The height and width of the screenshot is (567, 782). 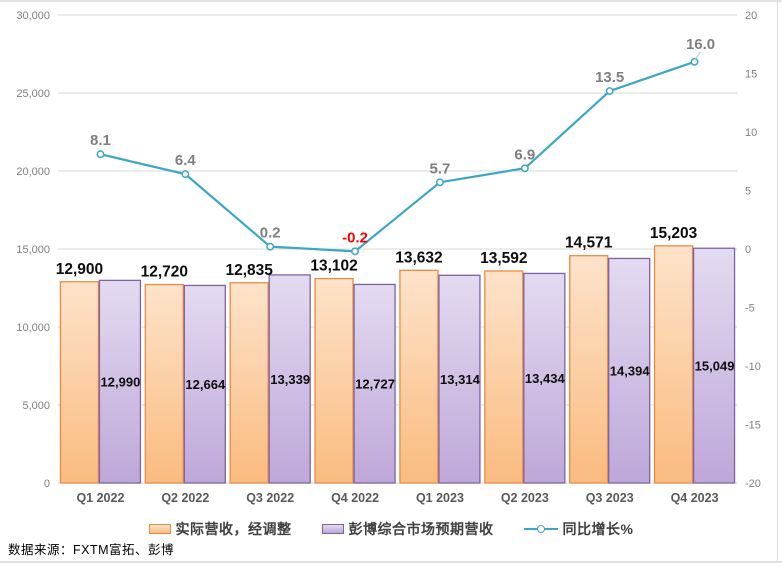 I want to click on chart-legend: 实际营收，经调整 彭博综合市场预期营收 同比增长%, so click(x=391, y=529).